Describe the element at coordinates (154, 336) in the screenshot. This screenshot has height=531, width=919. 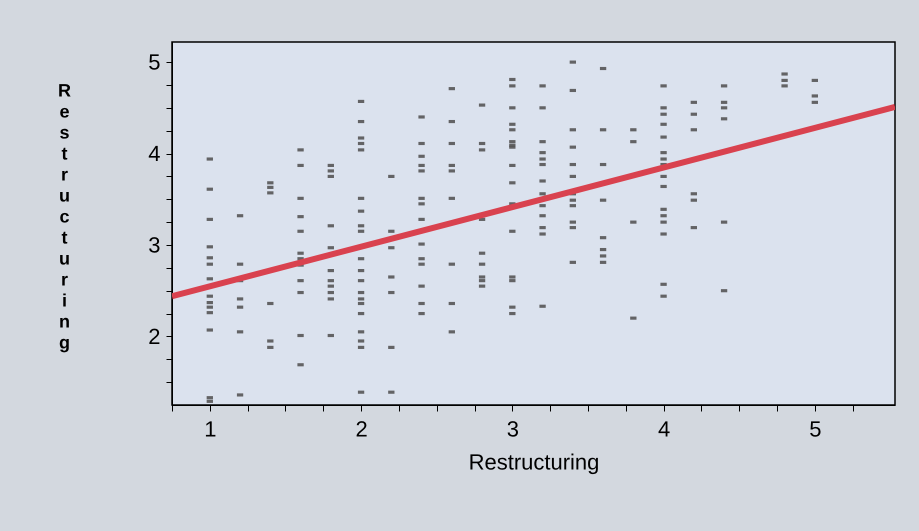
I see `y-tick-label: 2` at that location.